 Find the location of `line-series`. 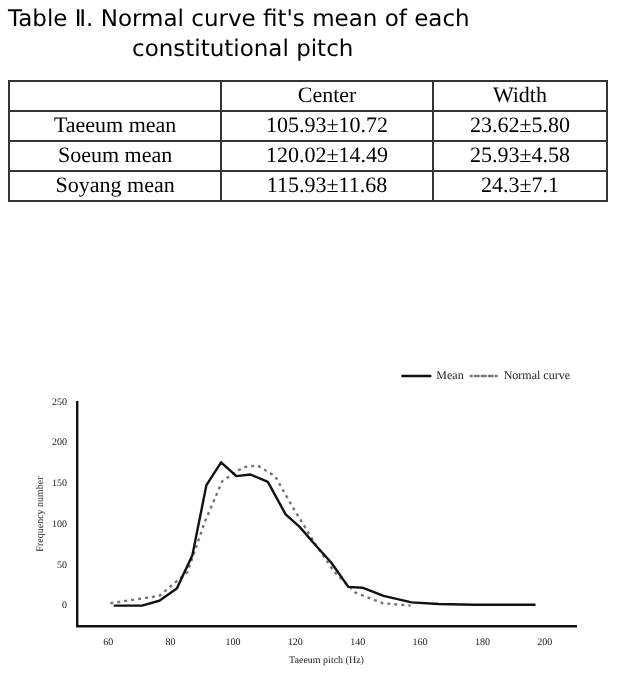

line-series is located at coordinates (260, 535).